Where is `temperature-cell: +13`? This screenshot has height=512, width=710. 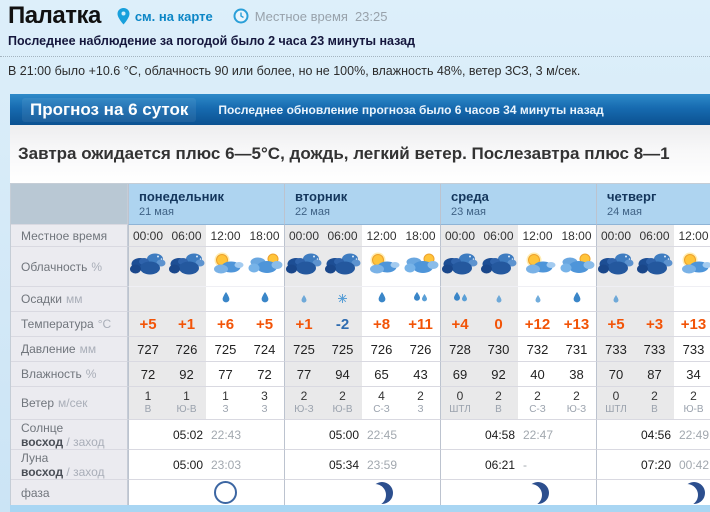 temperature-cell: +13 is located at coordinates (692, 324).